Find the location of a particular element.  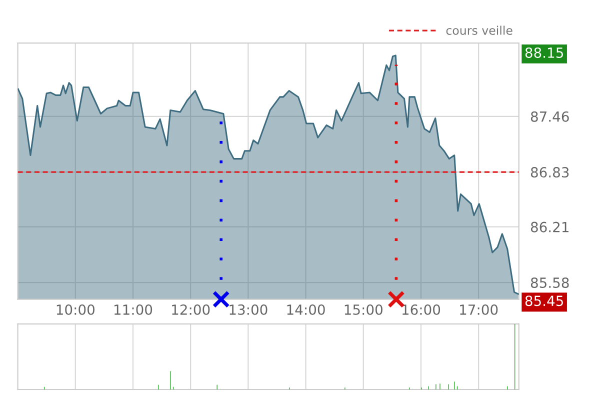

y-tick-label: 87.46 is located at coordinates (549, 116).